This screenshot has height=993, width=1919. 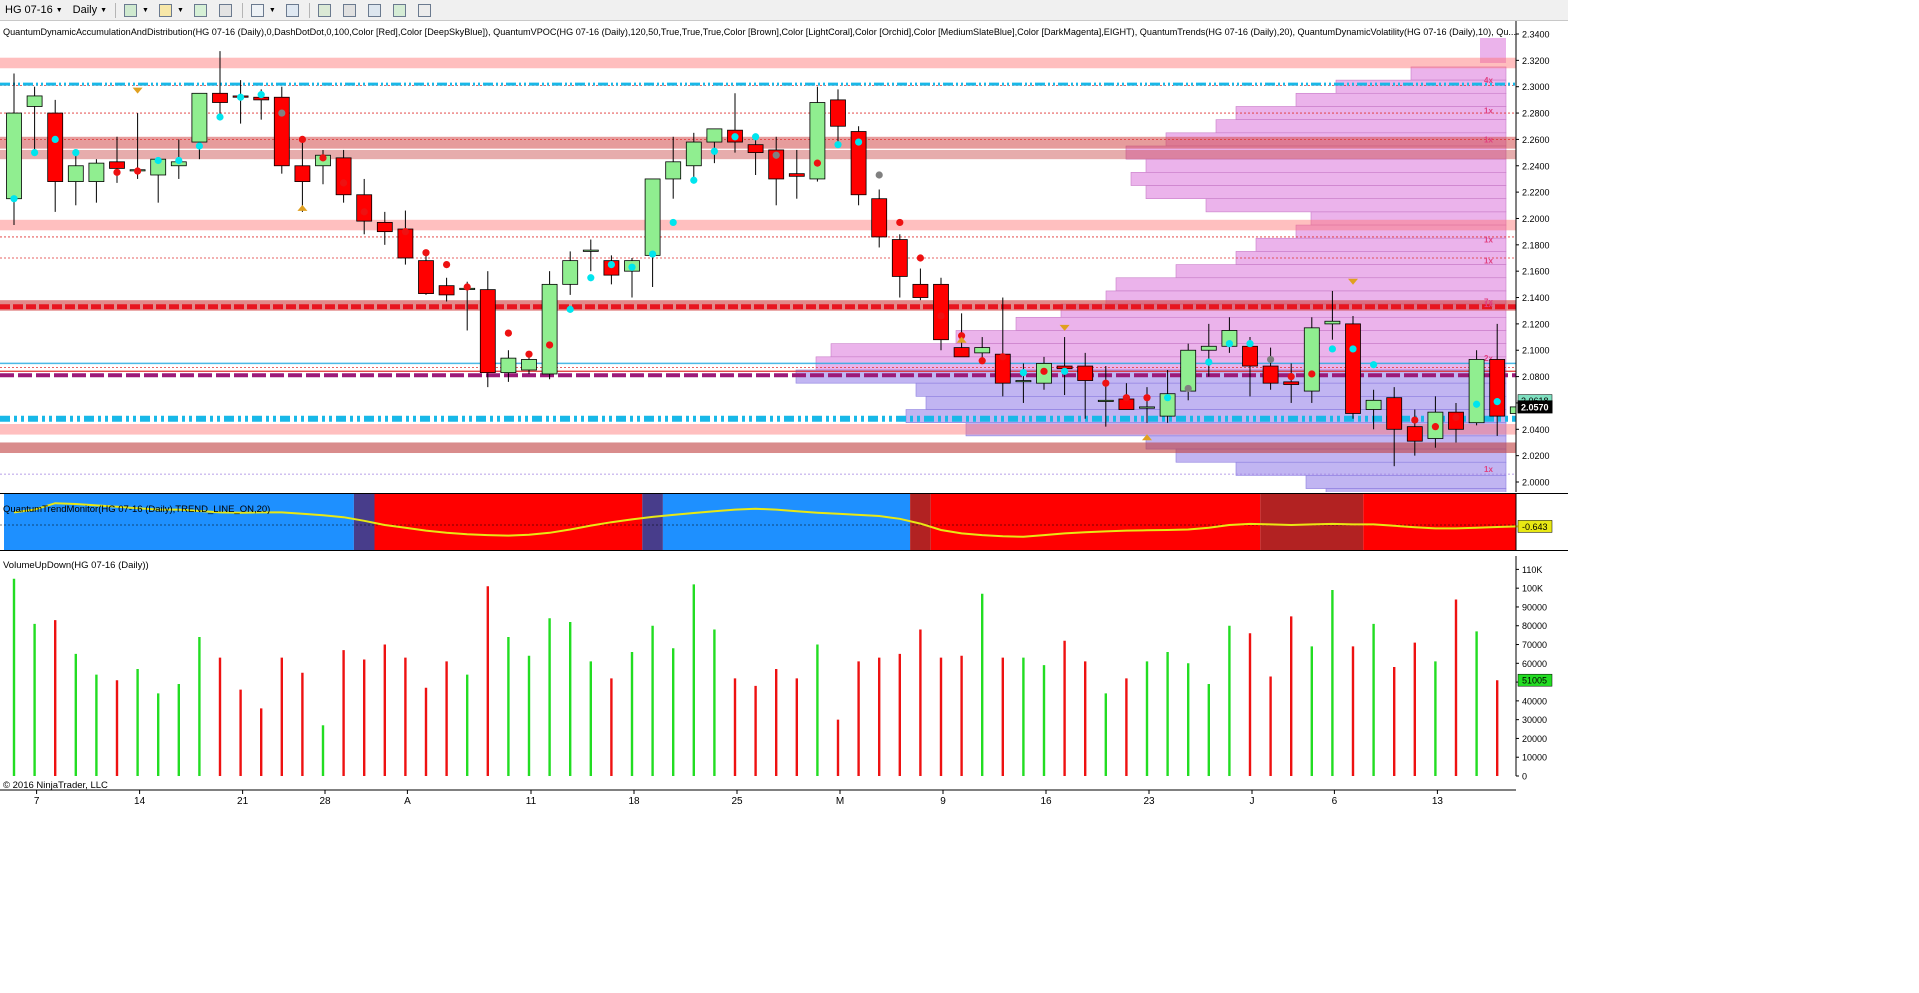 What do you see at coordinates (1535, 527) in the screenshot?
I see `trend-value-label: -0.643` at bounding box center [1535, 527].